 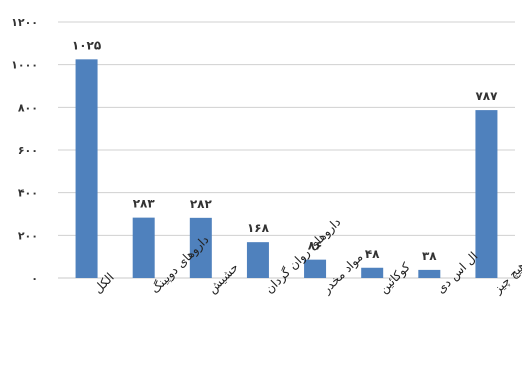 What do you see at coordinates (34, 278) in the screenshot?
I see `y-tick-label: ۰` at bounding box center [34, 278].